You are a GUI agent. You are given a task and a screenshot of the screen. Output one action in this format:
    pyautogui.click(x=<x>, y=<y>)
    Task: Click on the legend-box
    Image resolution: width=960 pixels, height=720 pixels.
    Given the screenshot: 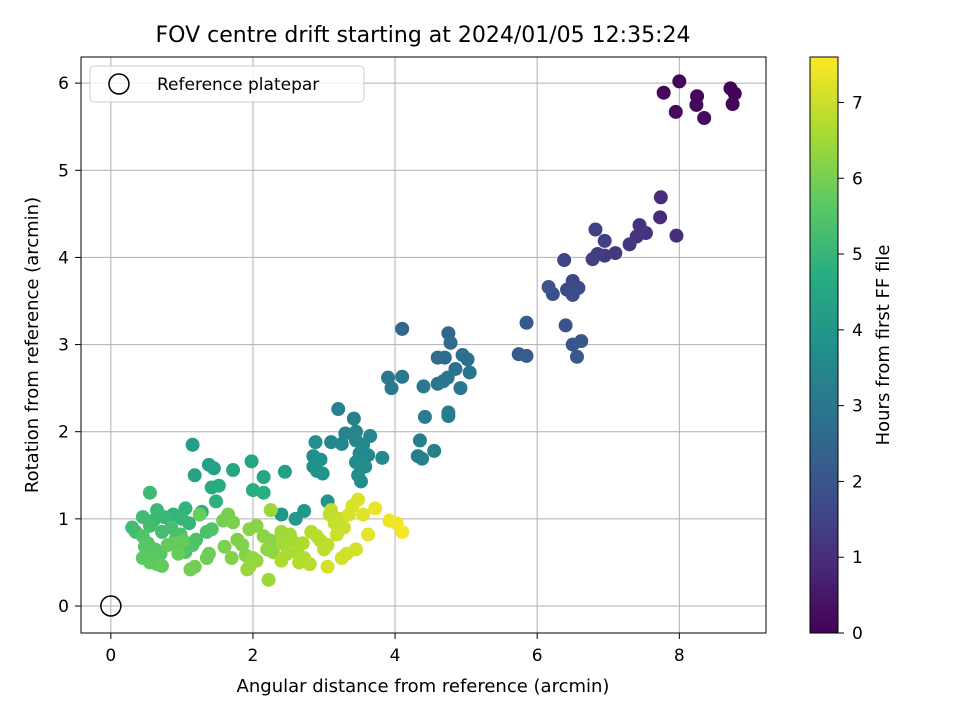 What is the action you would take?
    pyautogui.click(x=227, y=84)
    